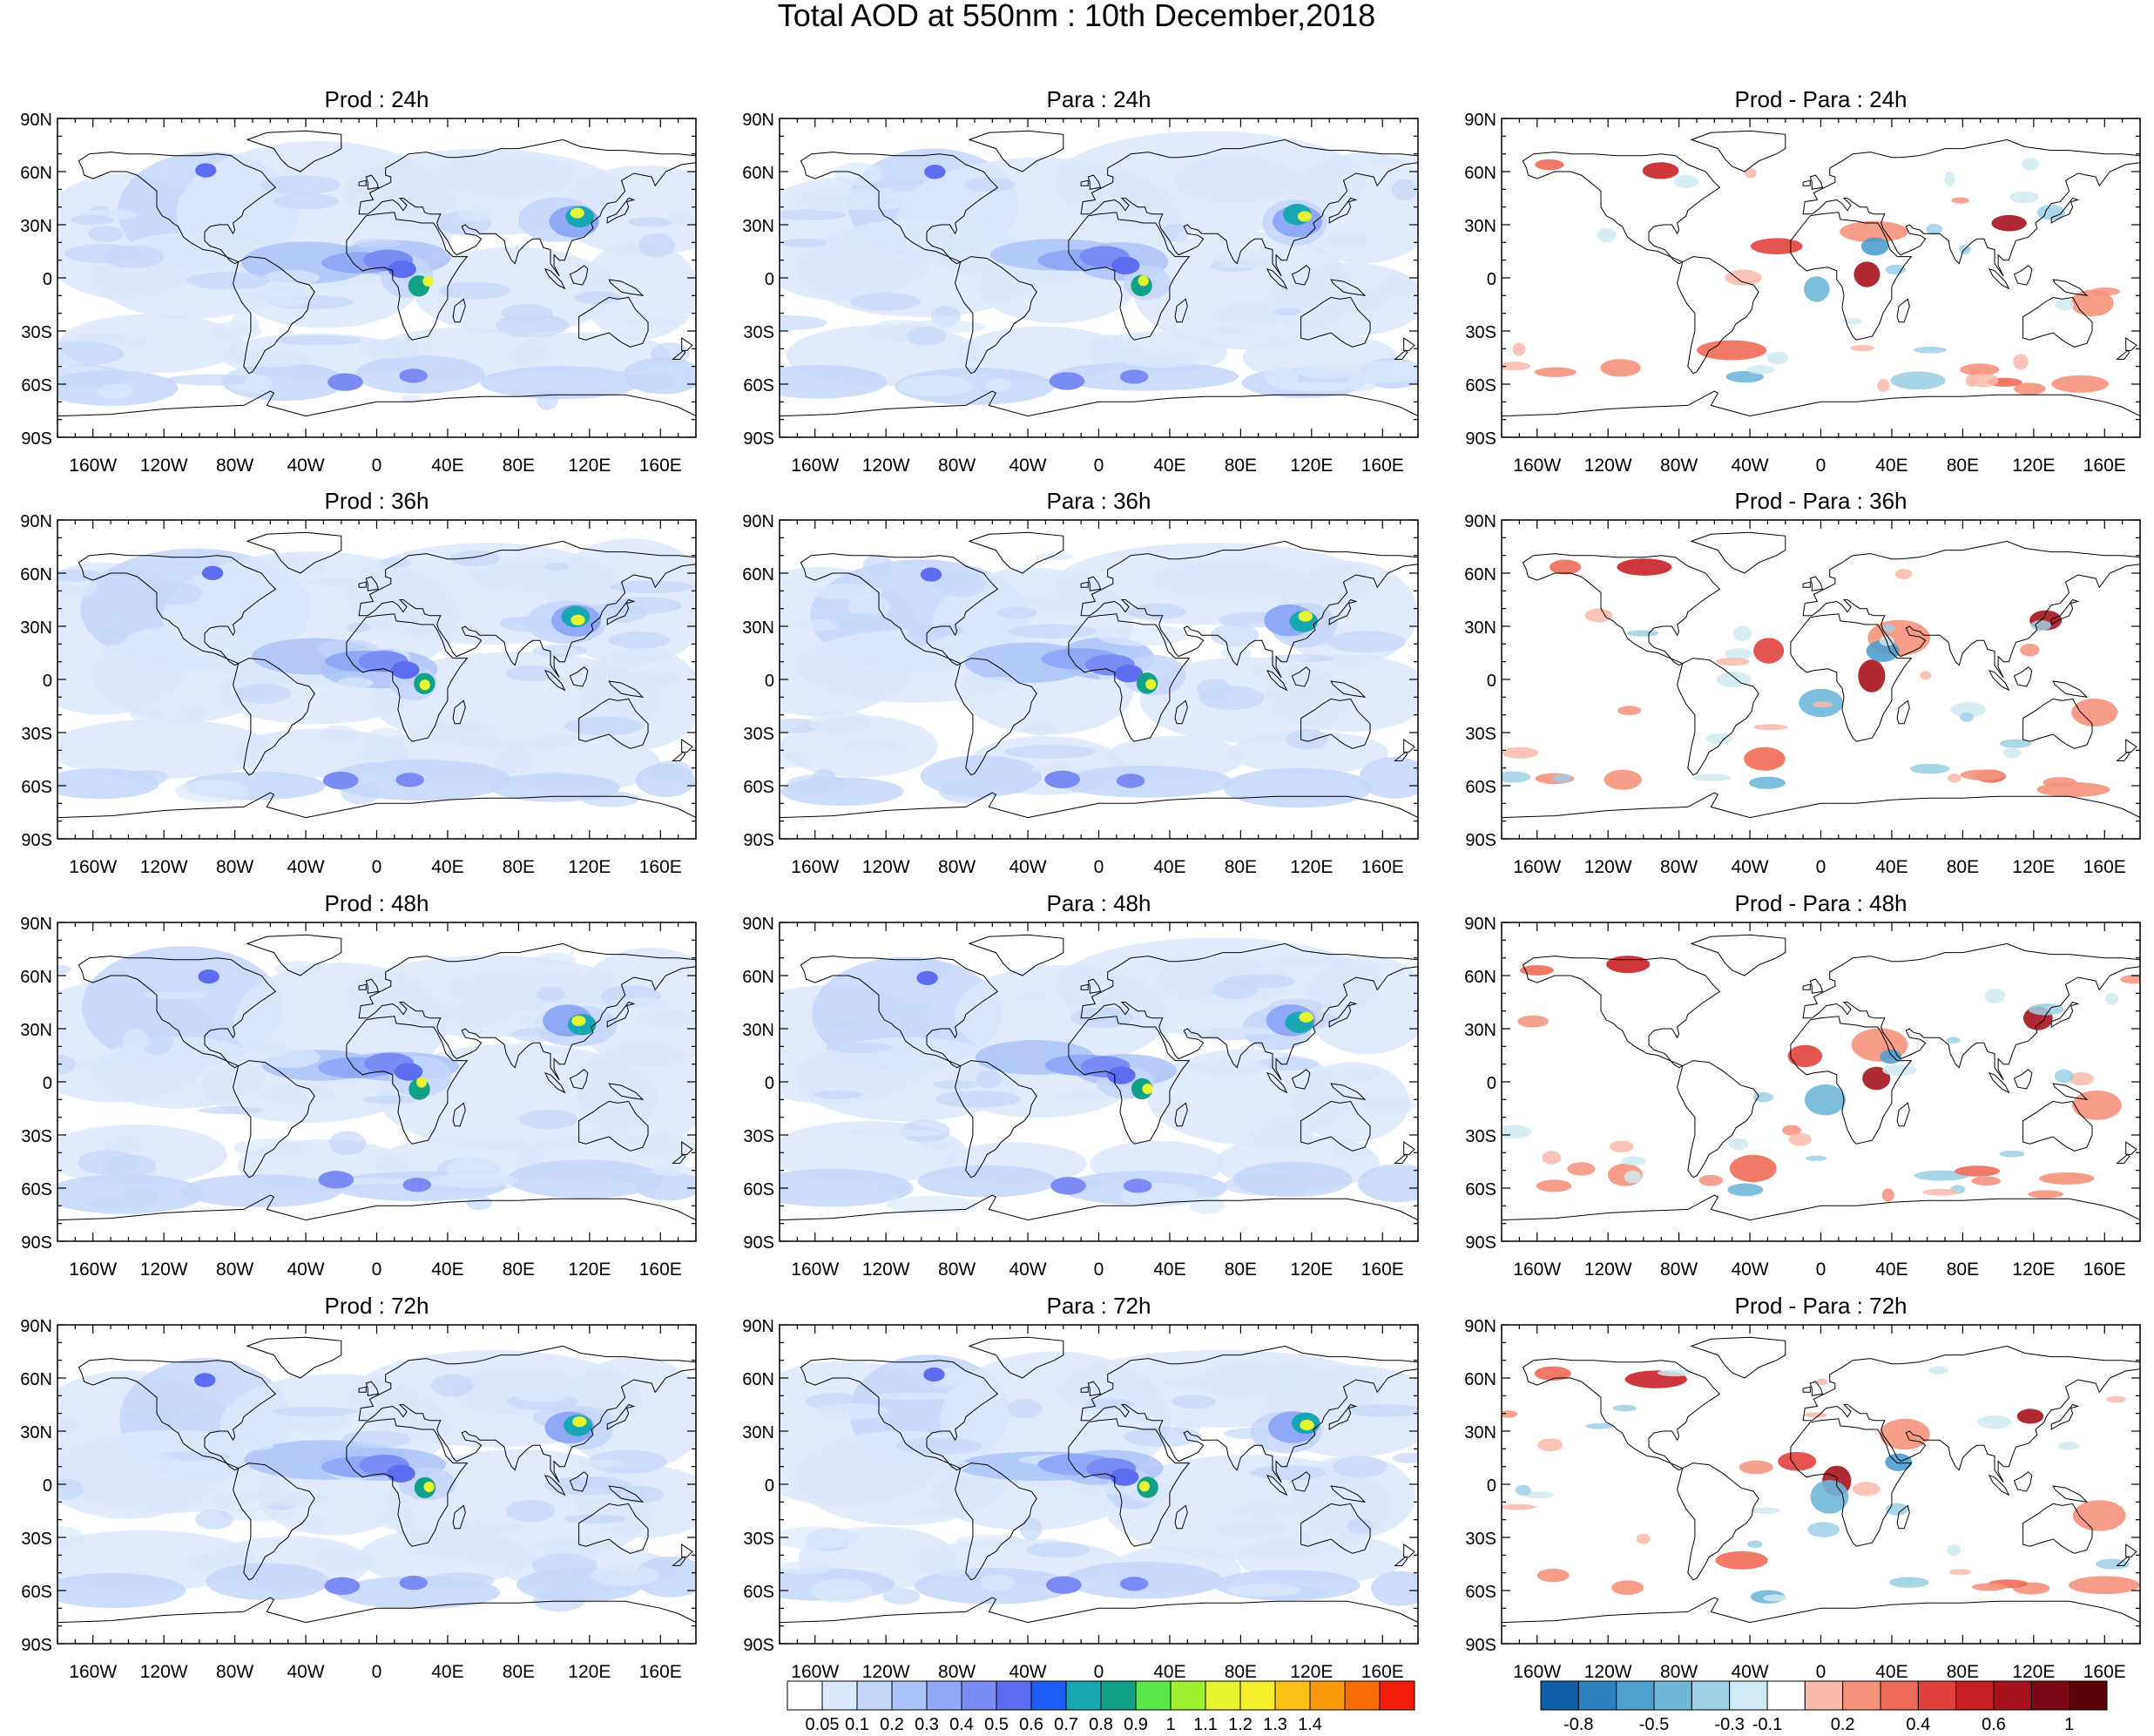  What do you see at coordinates (1205, 1724) in the screenshot?
I see `colorbar-label: 1.1` at bounding box center [1205, 1724].